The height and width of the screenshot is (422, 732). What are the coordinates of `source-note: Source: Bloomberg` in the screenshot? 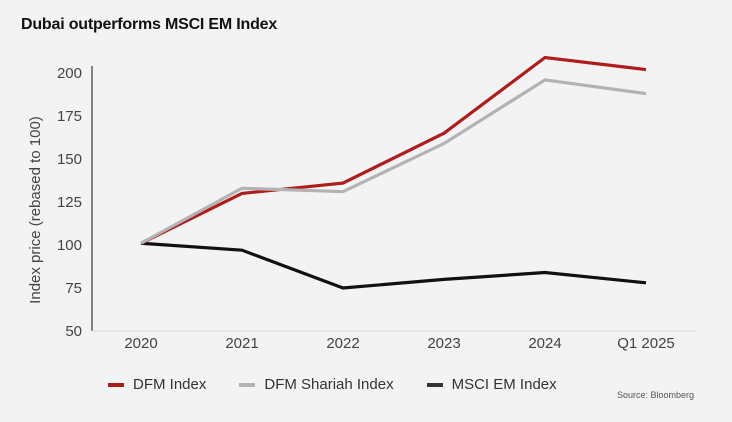 It's located at (655, 395).